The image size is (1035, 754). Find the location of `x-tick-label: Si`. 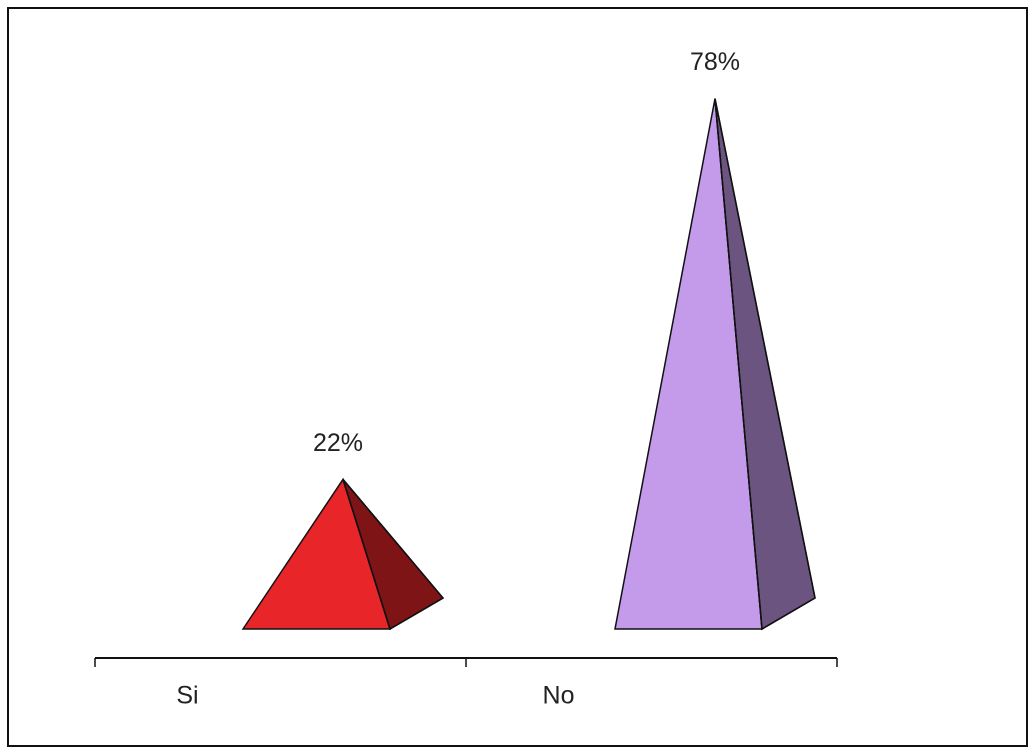

x-tick-label: Si is located at coordinates (187, 696).